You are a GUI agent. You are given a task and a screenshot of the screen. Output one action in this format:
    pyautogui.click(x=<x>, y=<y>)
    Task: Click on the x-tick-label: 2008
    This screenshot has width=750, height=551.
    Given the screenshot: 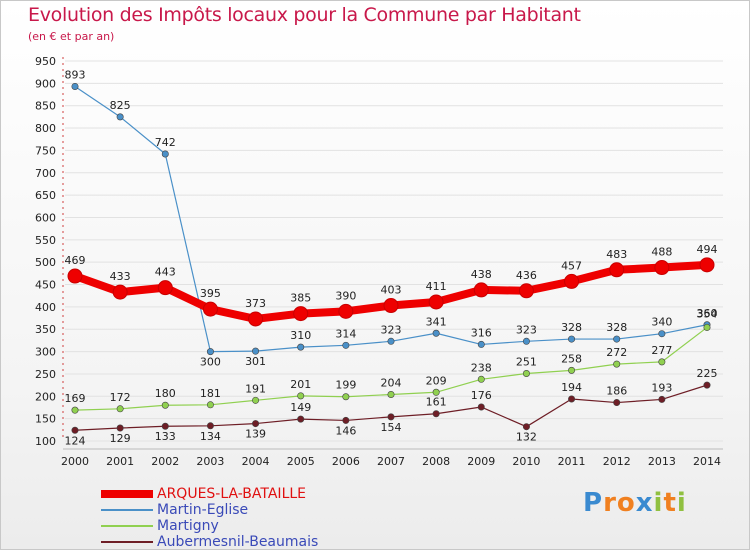 What is the action you would take?
    pyautogui.click(x=436, y=461)
    